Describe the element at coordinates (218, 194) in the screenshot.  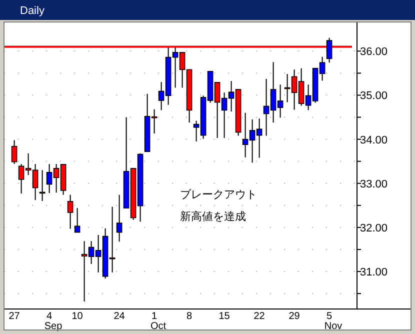
I see `annotation: ブレークアウト` at that location.